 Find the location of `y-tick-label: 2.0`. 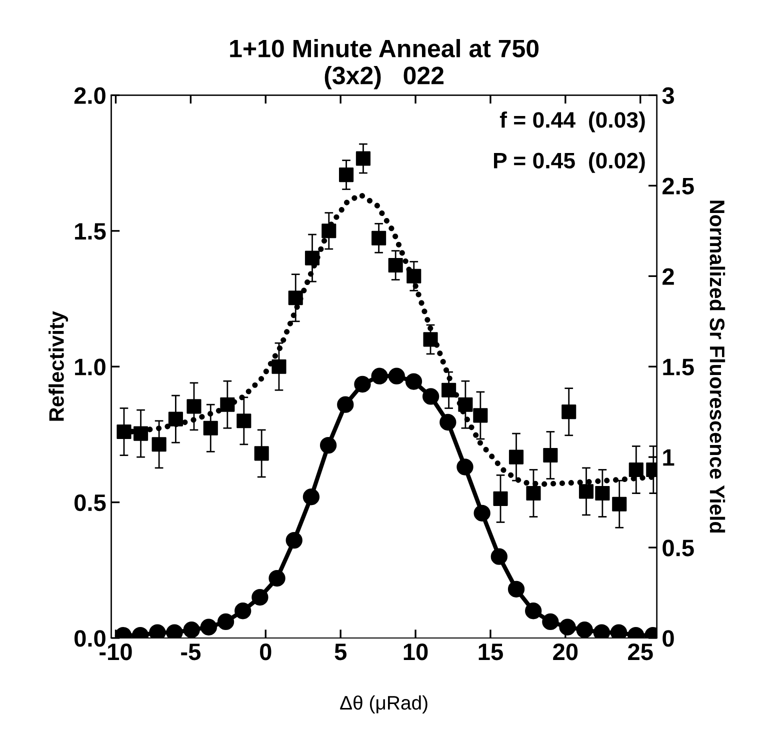

y-tick-label: 2.0 is located at coordinates (90, 95).